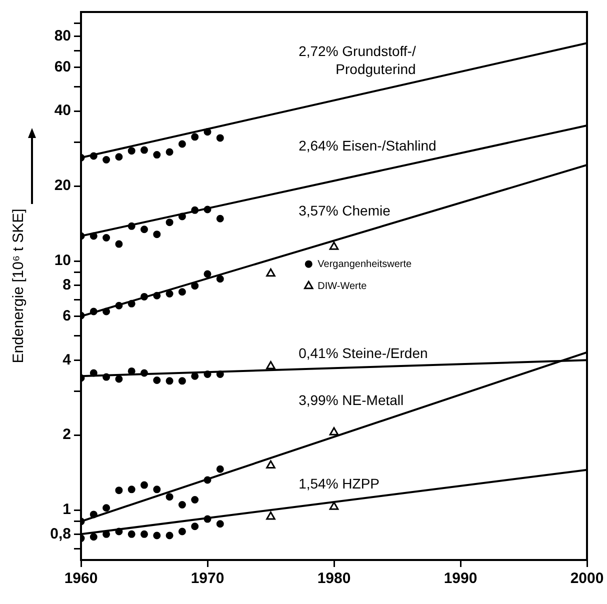  Describe the element at coordinates (62, 35) in the screenshot. I see `y-tick-label: 80` at that location.